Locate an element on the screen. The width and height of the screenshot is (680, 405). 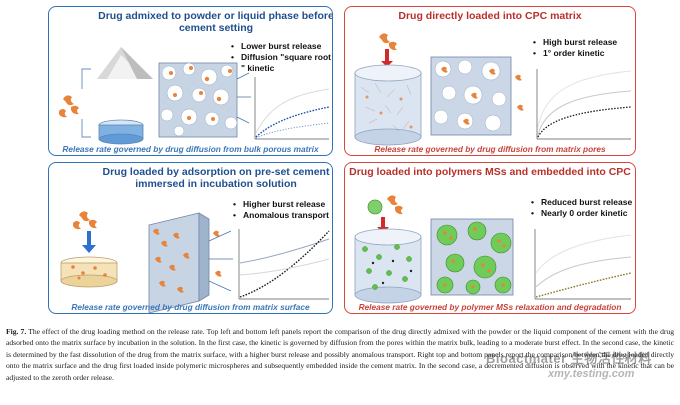
adsorption-illustration is located at coordinates (195, 262).